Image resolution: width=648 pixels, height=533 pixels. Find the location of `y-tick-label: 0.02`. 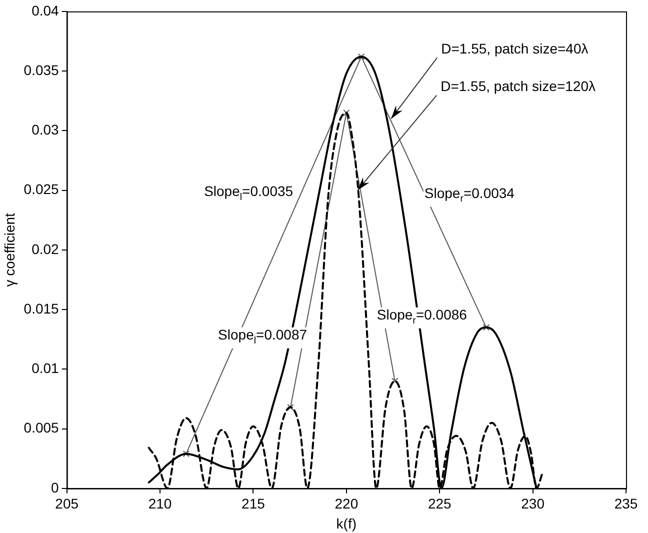

y-tick-label: 0.02 is located at coordinates (46, 248).